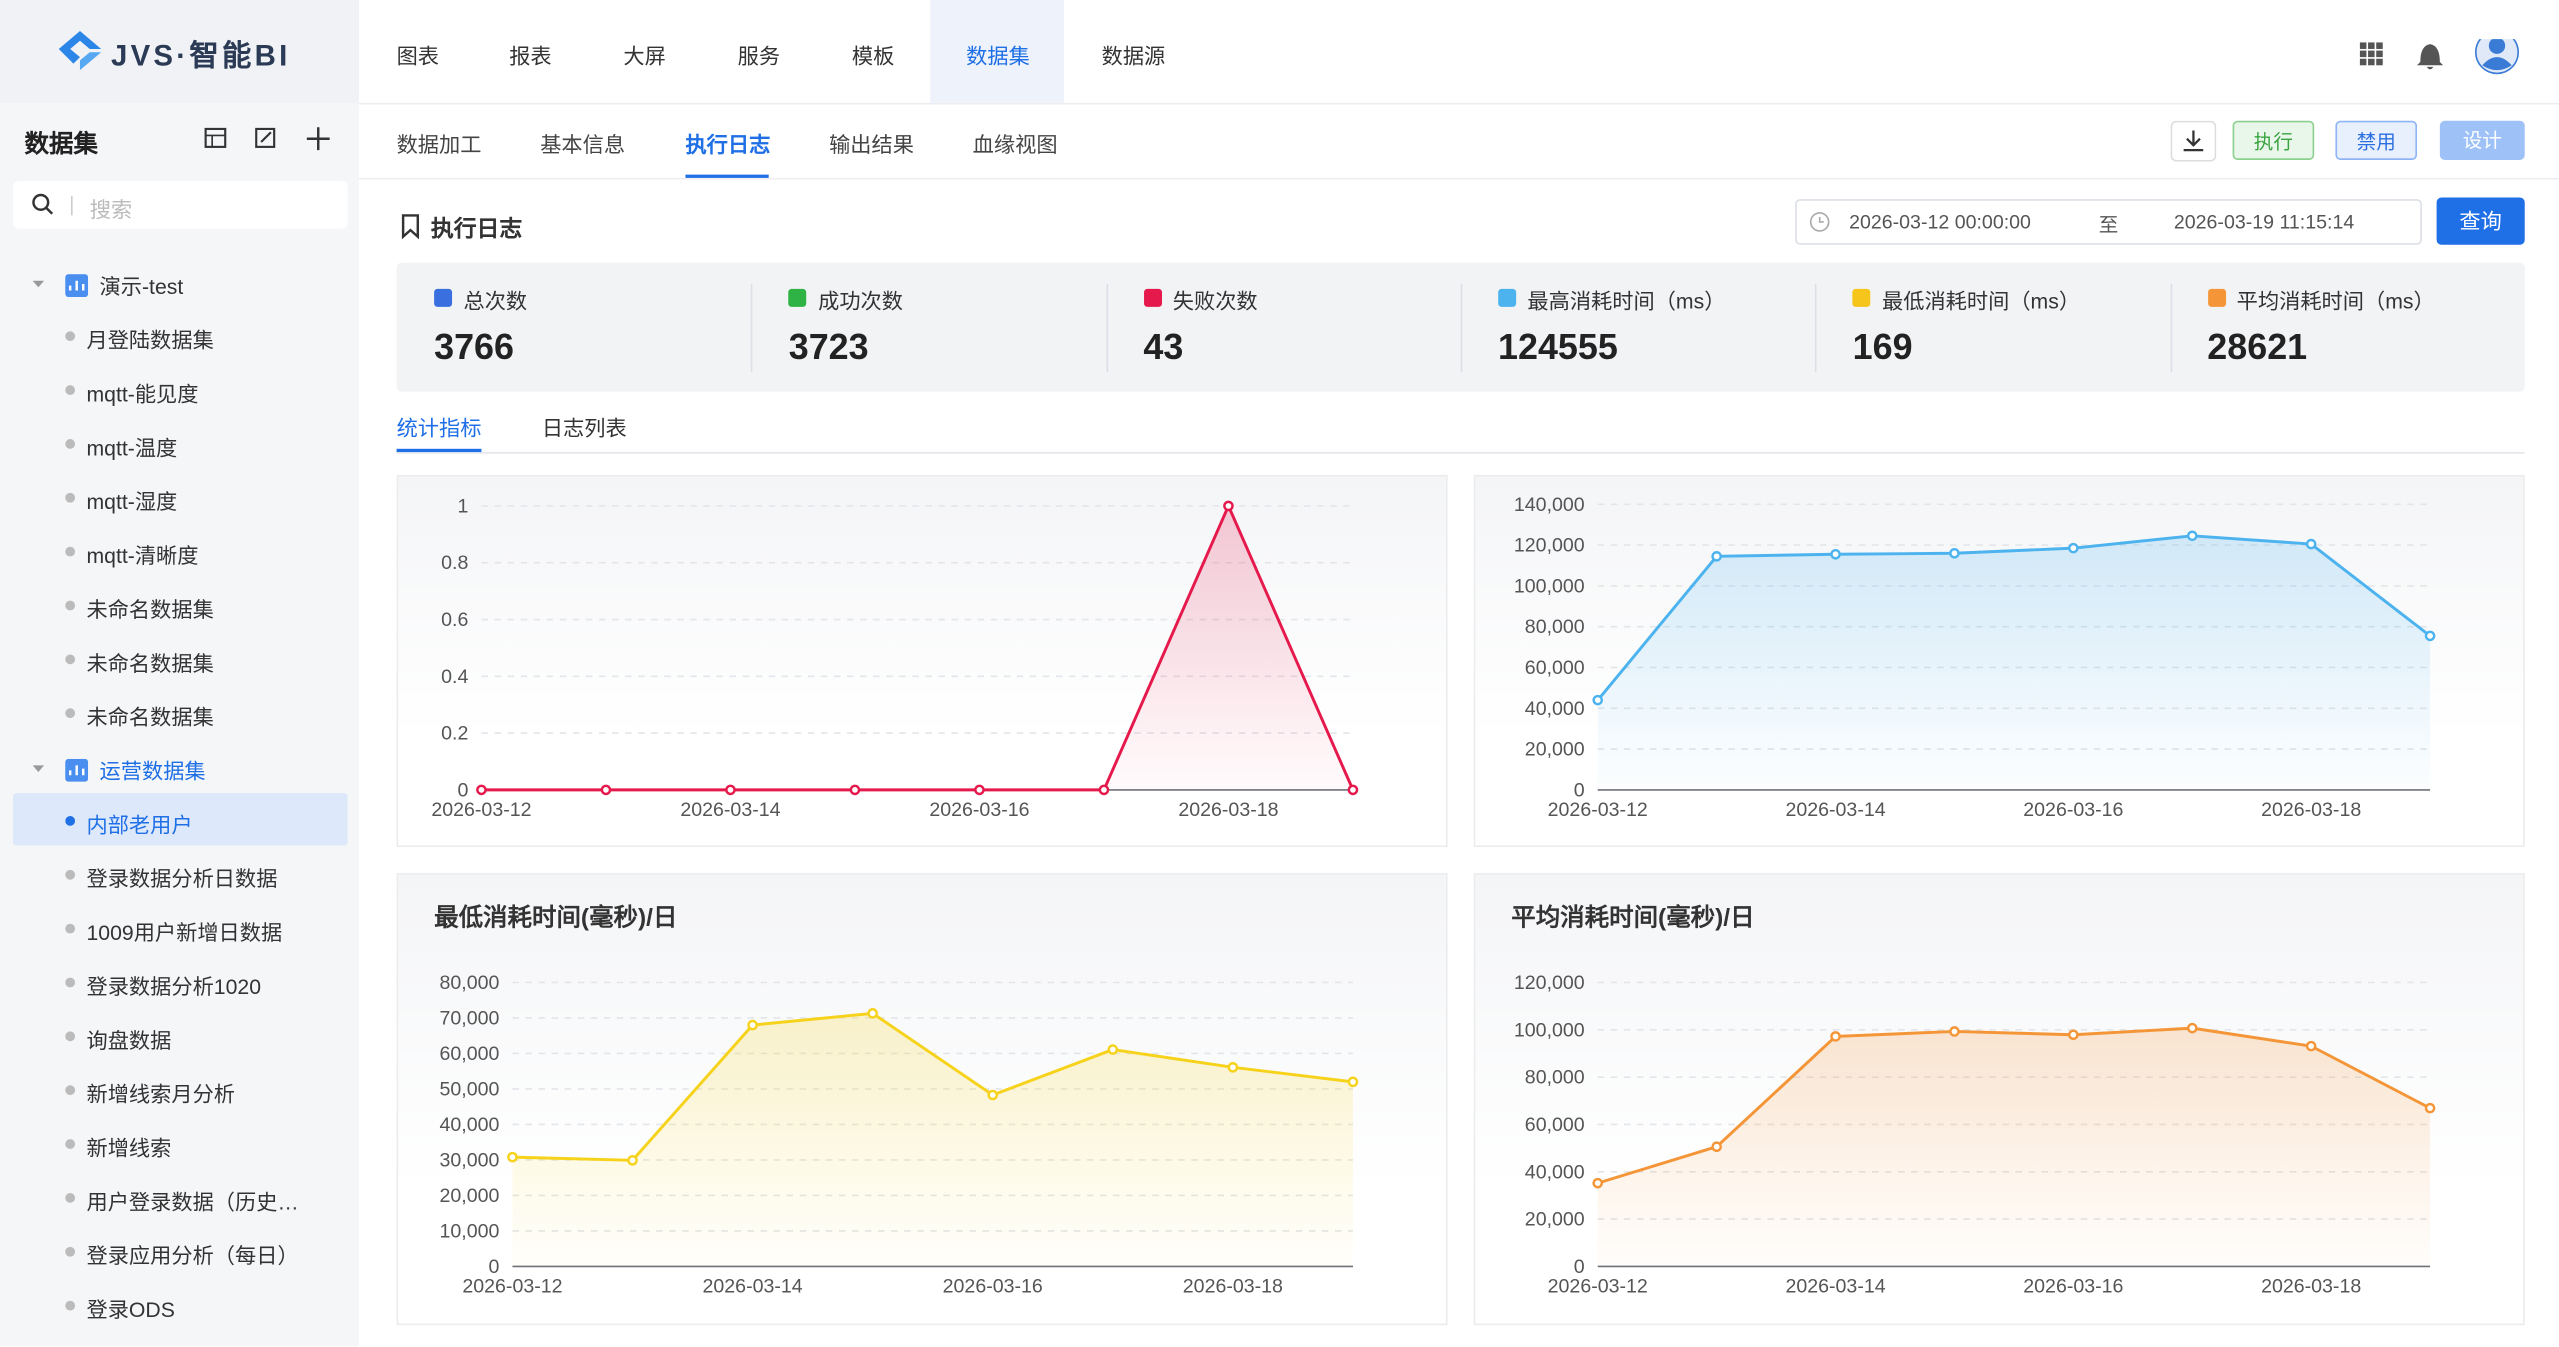  I want to click on x-tick-label: 2026-03-18, so click(2311, 1287).